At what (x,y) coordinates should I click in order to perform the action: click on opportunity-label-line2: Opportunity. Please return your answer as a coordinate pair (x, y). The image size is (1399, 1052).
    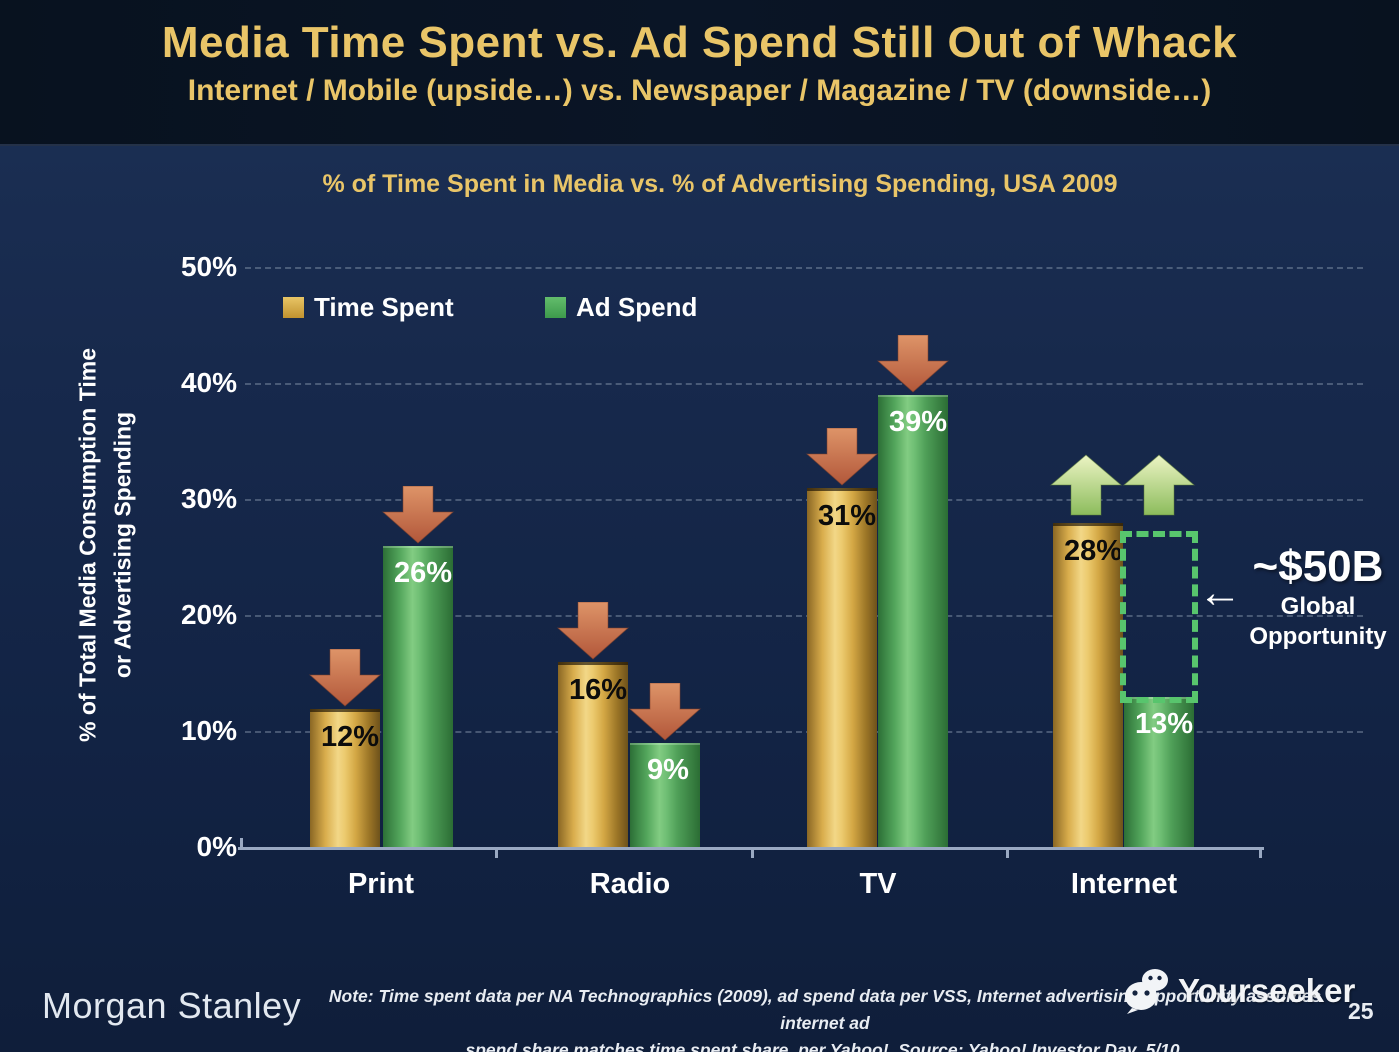
    Looking at the image, I should click on (1318, 636).